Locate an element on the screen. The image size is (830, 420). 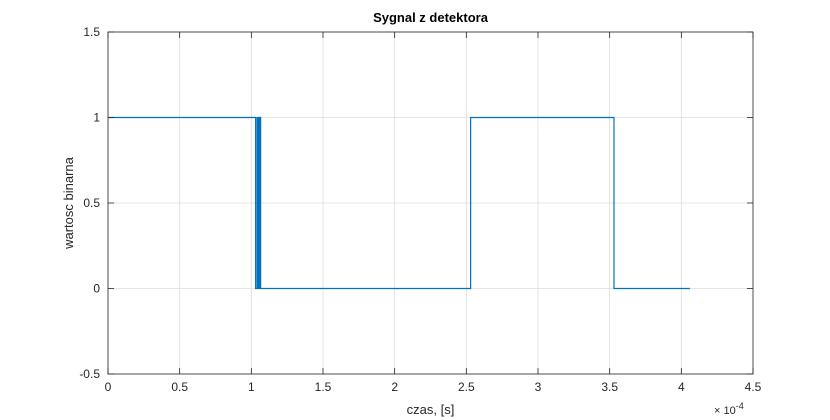
x-tick-label: 1.5 is located at coordinates (323, 387).